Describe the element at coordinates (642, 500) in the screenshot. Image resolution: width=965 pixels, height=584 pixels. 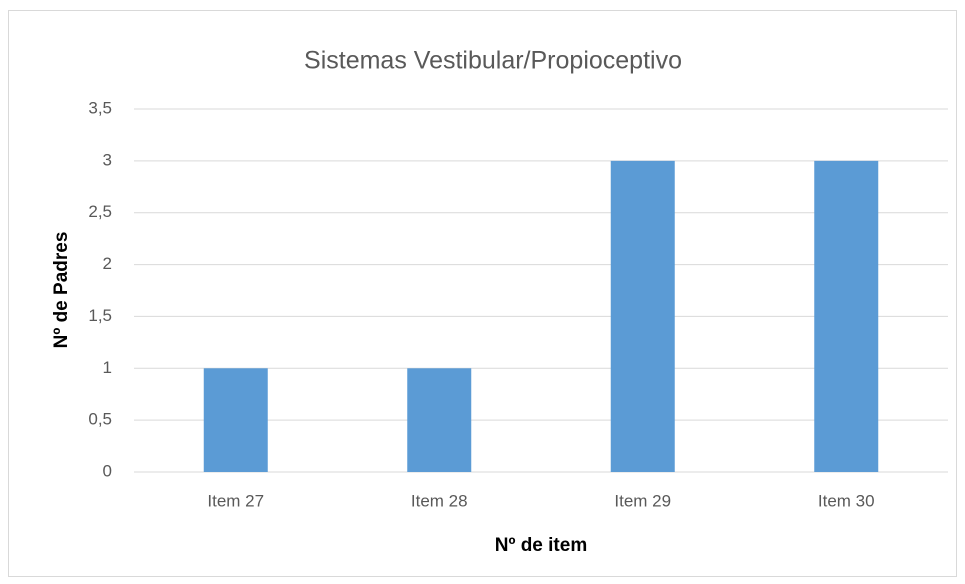
I see `x-tick-label: Item 29` at that location.